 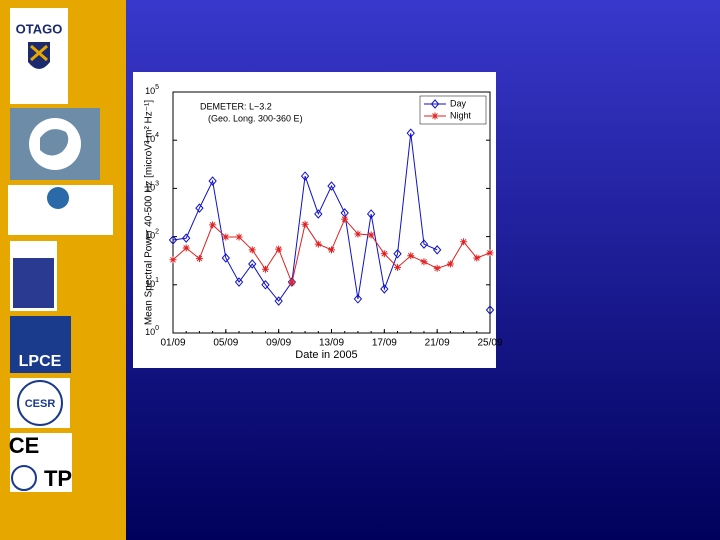 I want to click on y-tick-label: 10¹, so click(x=152, y=283).